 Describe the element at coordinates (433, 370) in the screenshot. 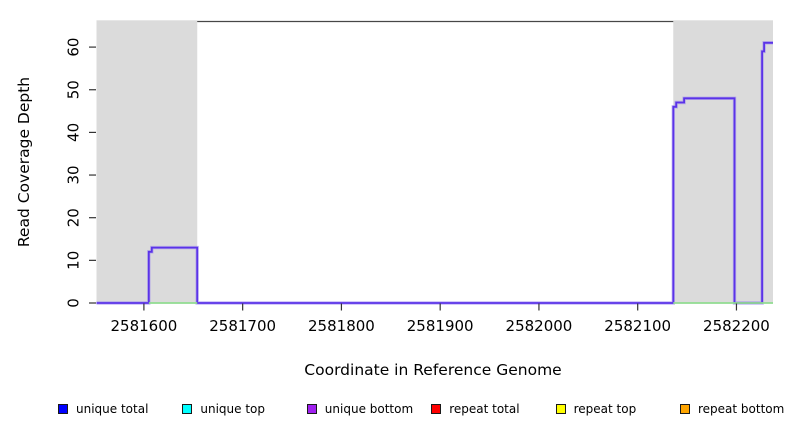

I see `x-axis-title: Coordinate in Reference Genome` at that location.